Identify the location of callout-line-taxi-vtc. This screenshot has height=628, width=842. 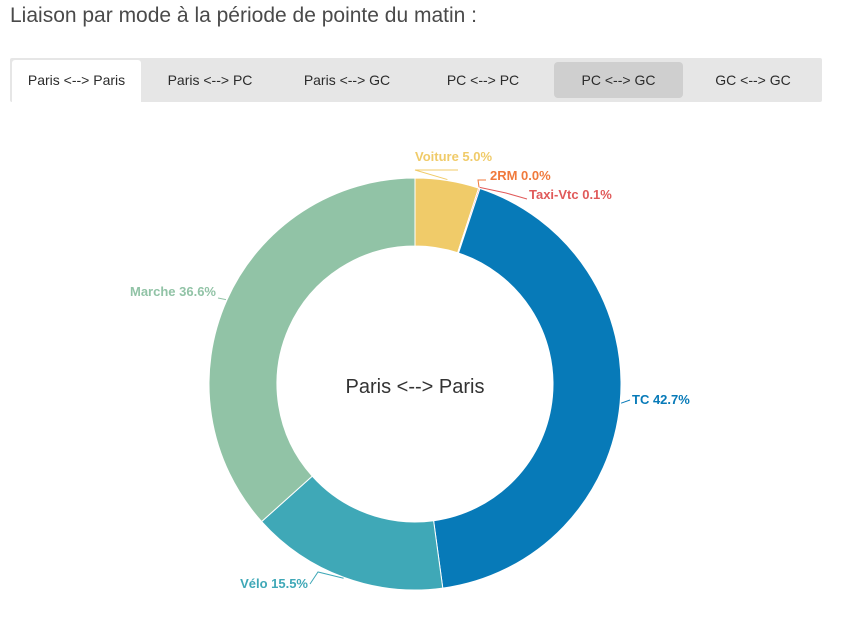
(503, 193).